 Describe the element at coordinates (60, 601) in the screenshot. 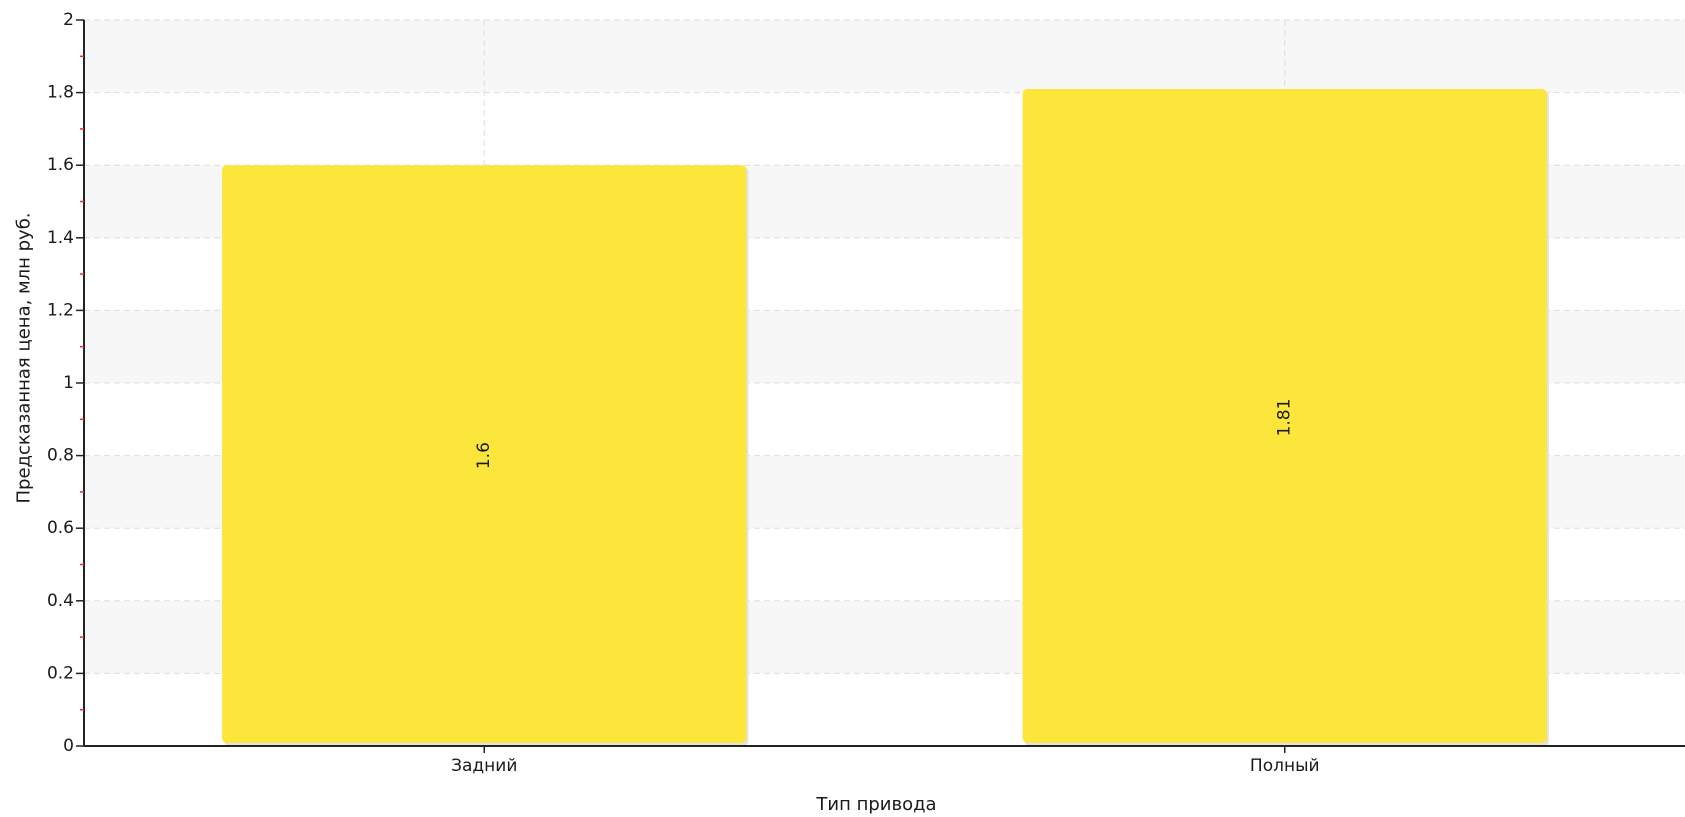

I see `y-tick-label: 0.4` at that location.